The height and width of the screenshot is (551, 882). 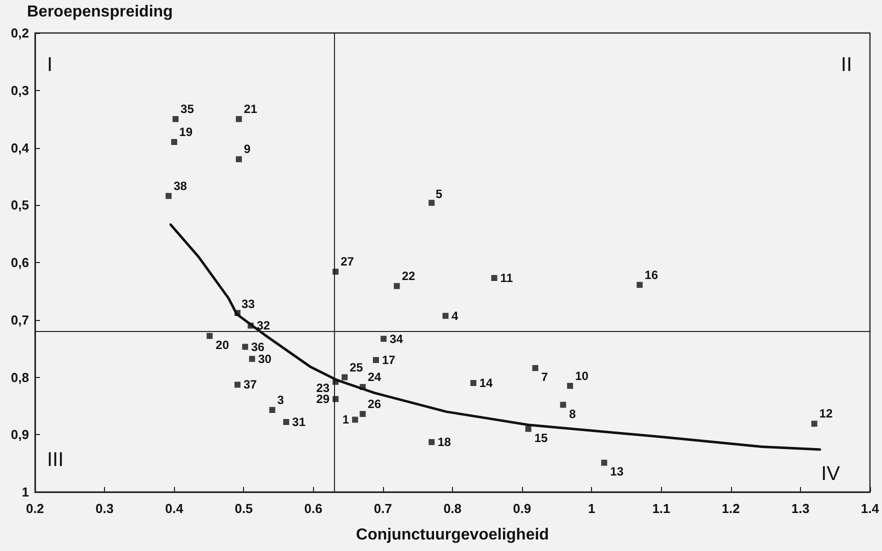 I want to click on y-tick-label: 0,4, so click(x=20, y=148).